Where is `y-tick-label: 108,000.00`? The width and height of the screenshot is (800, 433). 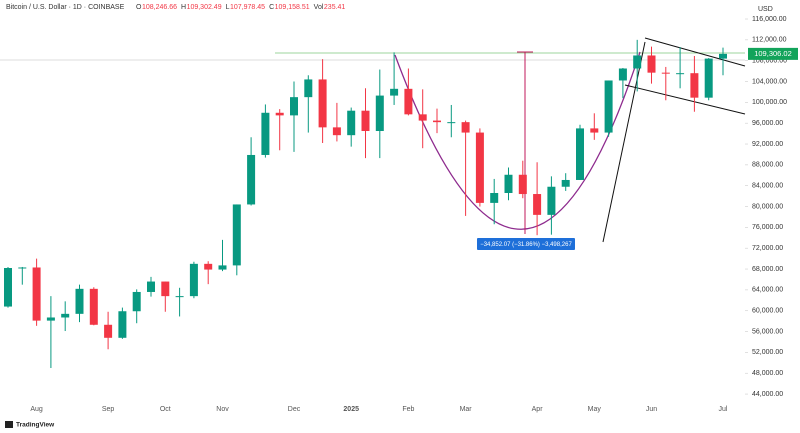 y-tick-label: 108,000.00 is located at coordinates (769, 61).